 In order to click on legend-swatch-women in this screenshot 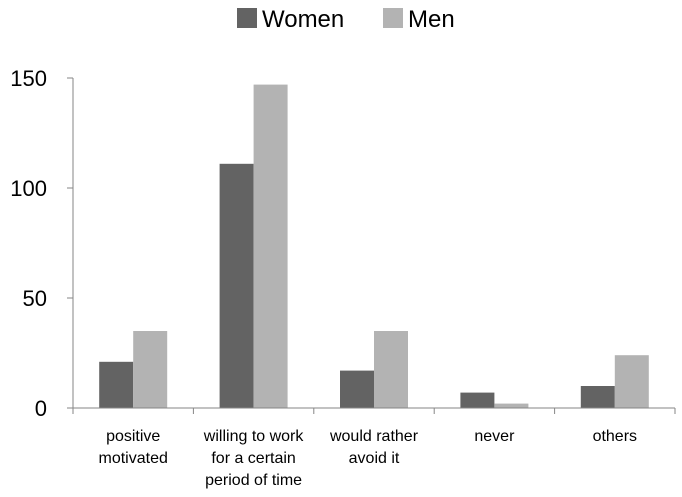, I will do `click(247, 18)`.